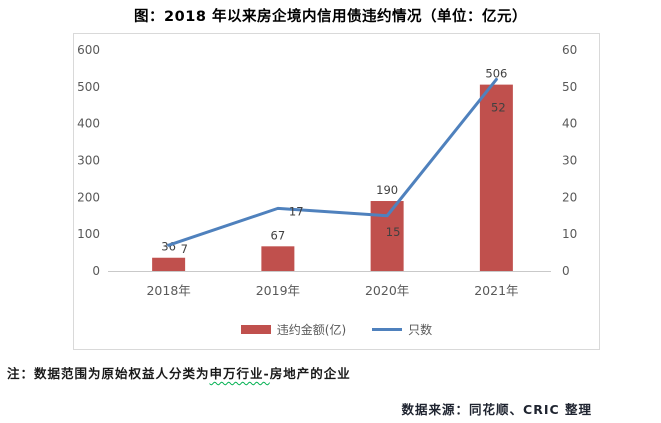 The height and width of the screenshot is (423, 661). Describe the element at coordinates (184, 249) in the screenshot. I see `line-value-label: 7` at that location.